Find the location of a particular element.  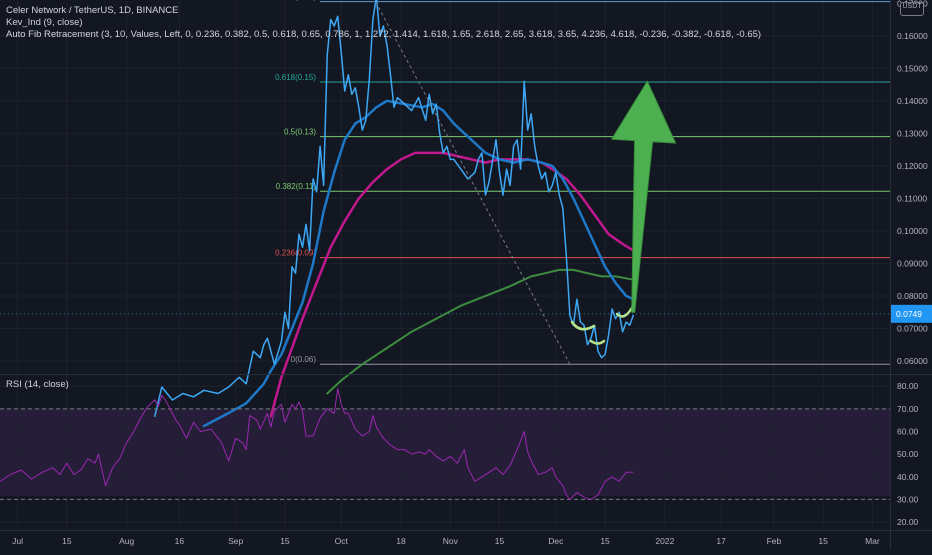

series-rsi is located at coordinates (317, 444).